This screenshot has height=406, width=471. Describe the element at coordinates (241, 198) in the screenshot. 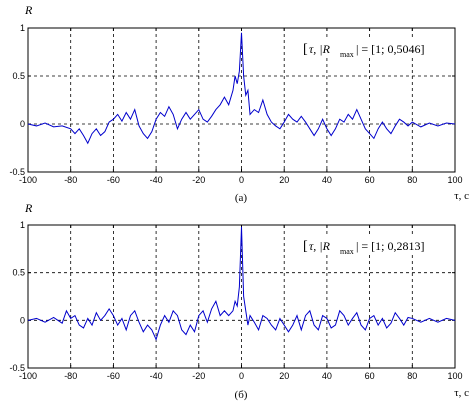

I see `panel-label: (a)` at that location.